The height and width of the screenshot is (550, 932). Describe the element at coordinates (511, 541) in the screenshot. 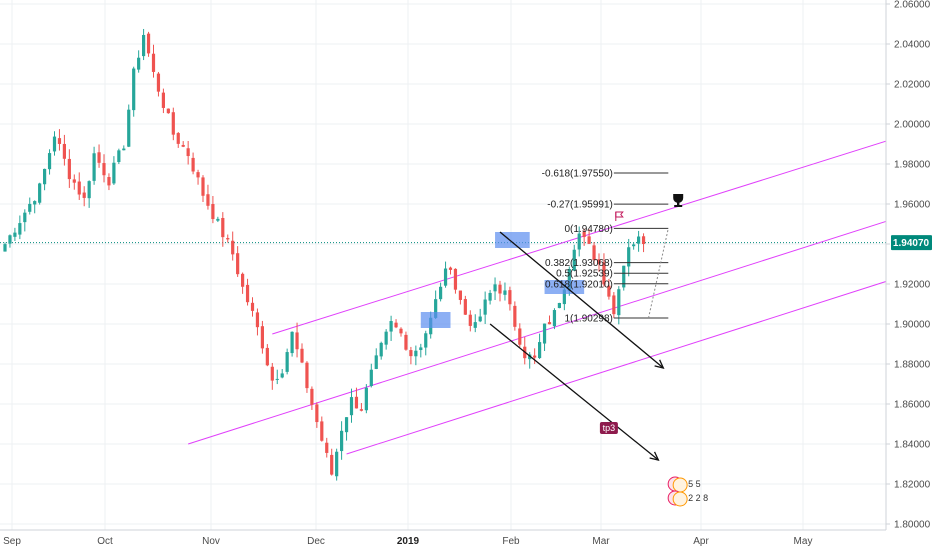

I see `time-tick-label: Feb` at that location.